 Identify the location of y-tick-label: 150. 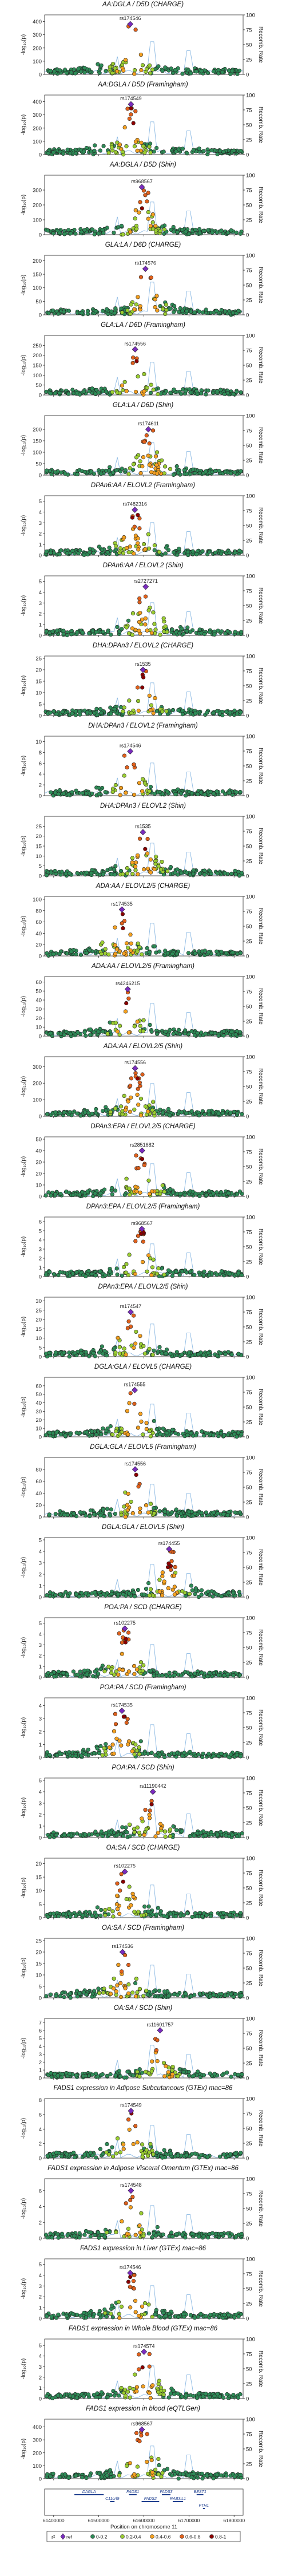
(37, 275).